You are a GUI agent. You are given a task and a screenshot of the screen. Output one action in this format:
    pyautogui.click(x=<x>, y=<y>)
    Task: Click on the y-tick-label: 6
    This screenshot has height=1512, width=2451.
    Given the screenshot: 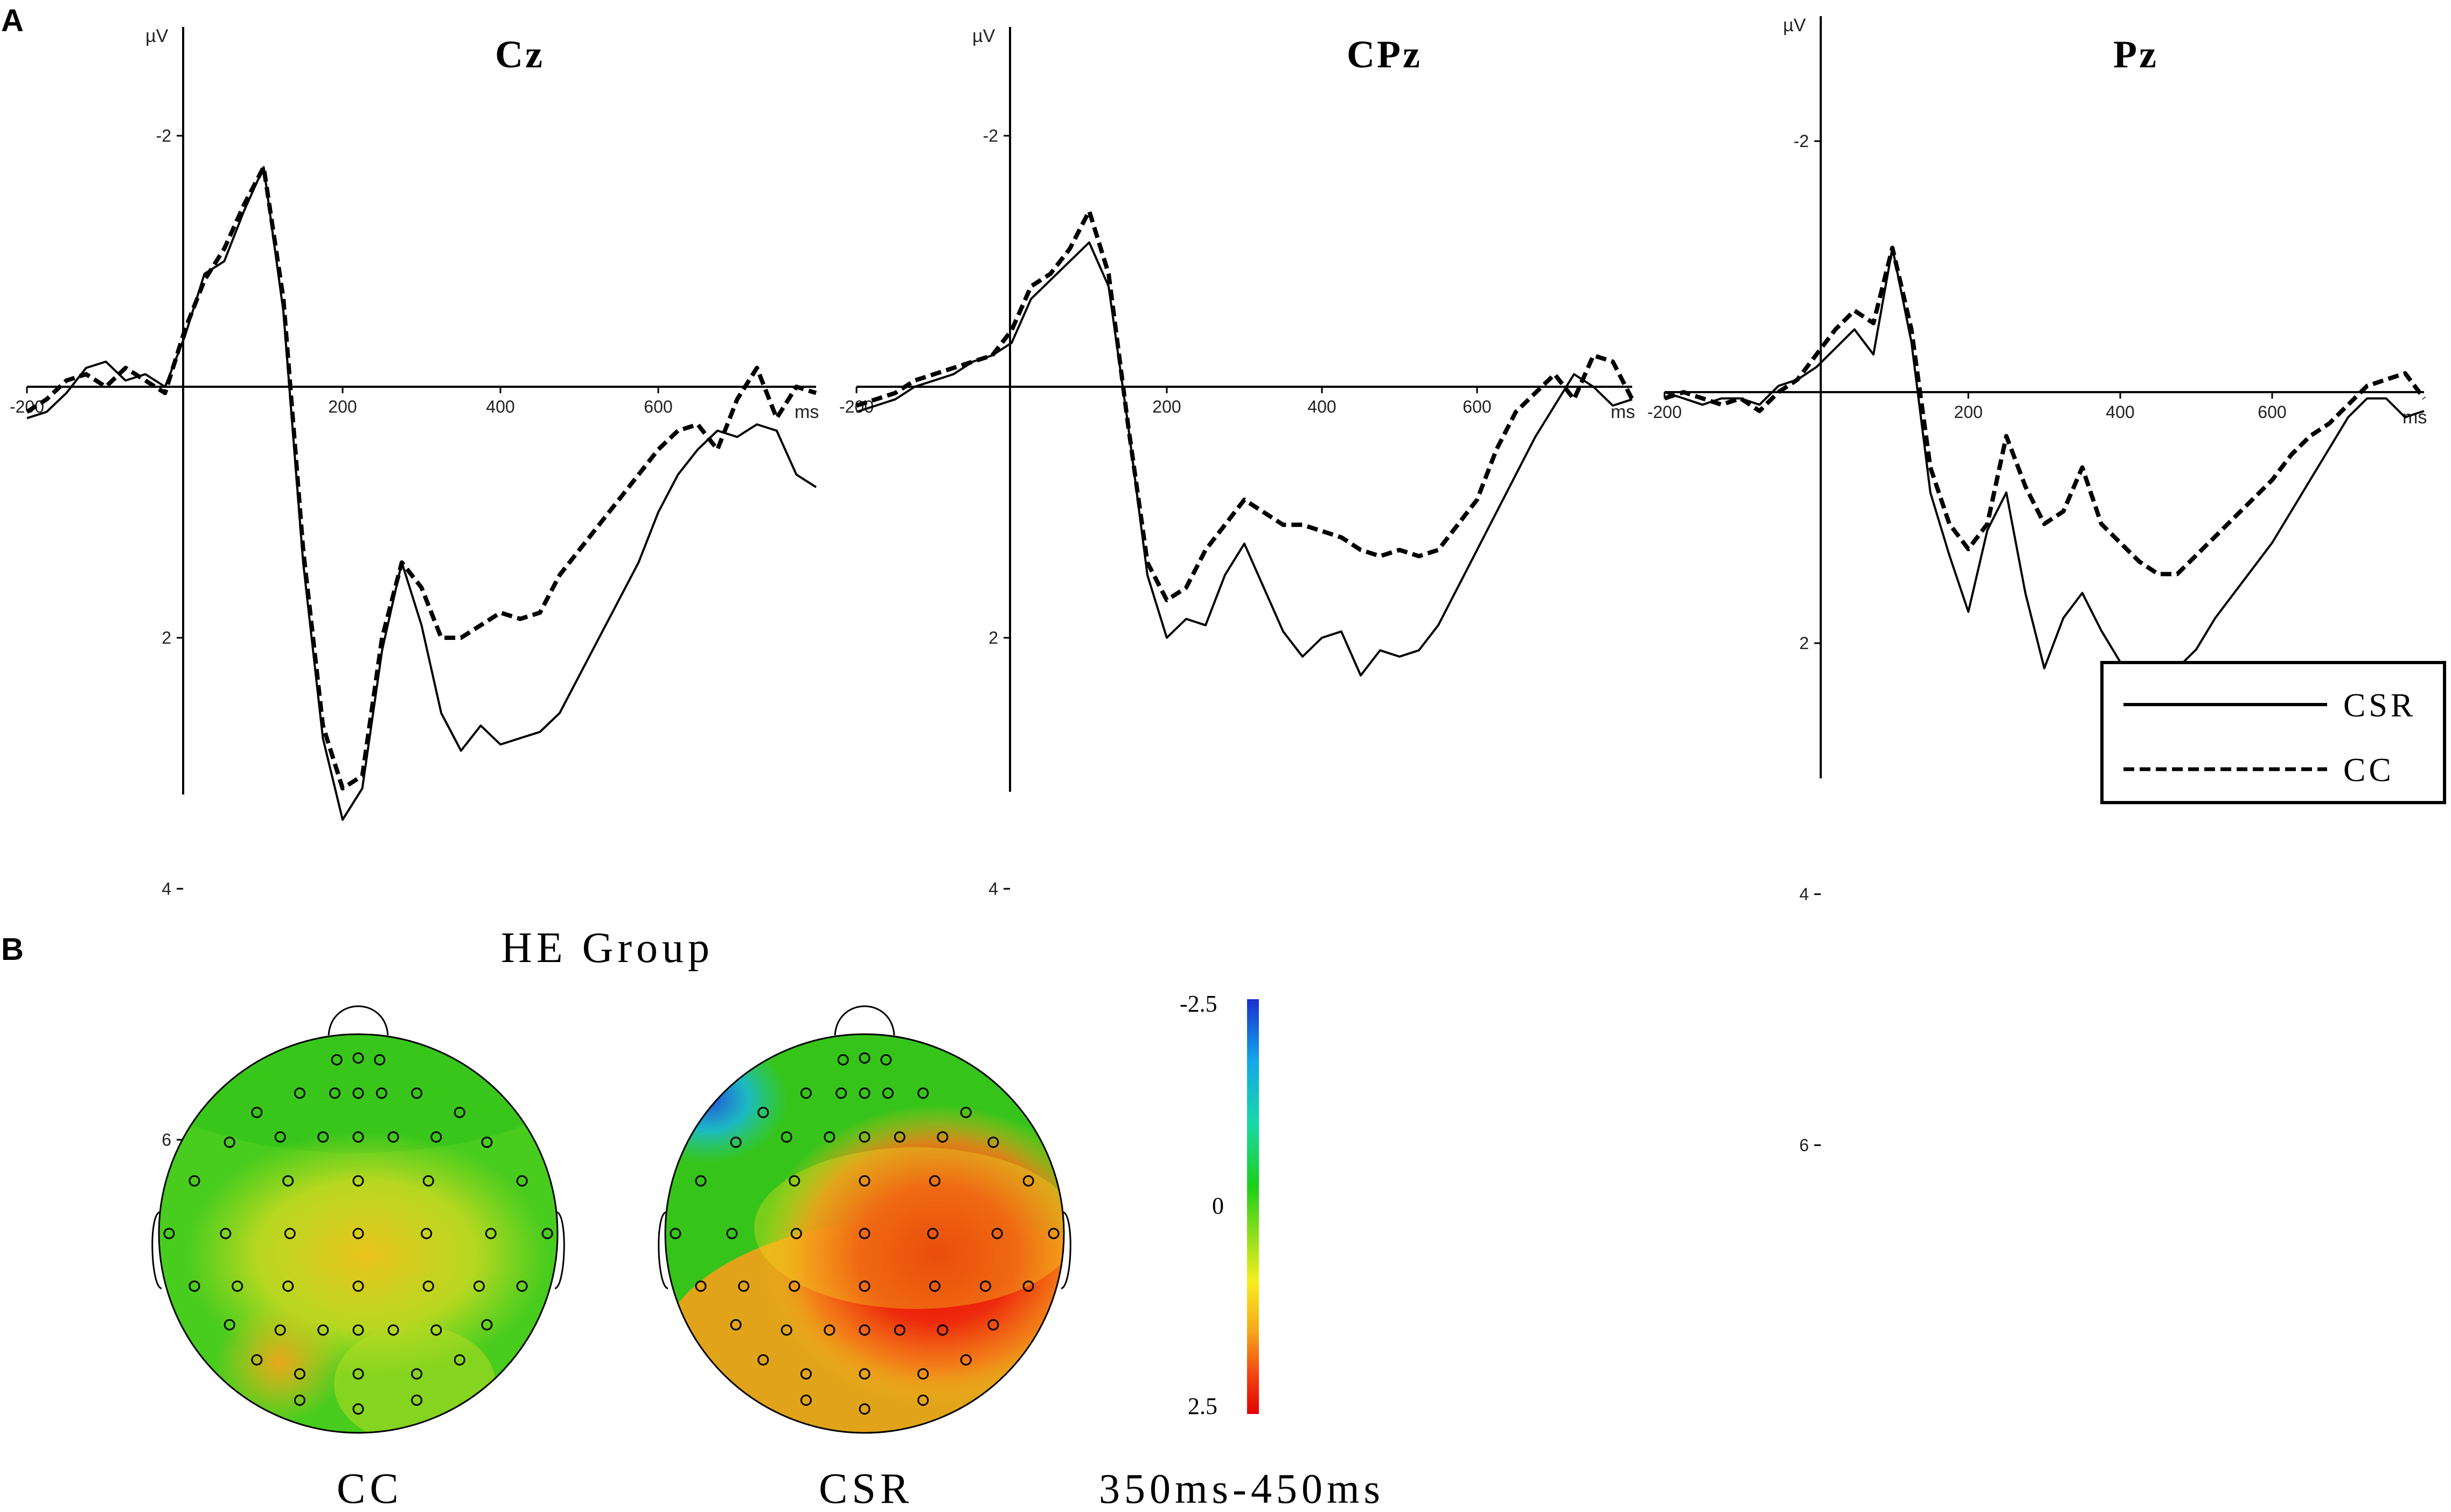 What is the action you would take?
    pyautogui.click(x=1804, y=1145)
    